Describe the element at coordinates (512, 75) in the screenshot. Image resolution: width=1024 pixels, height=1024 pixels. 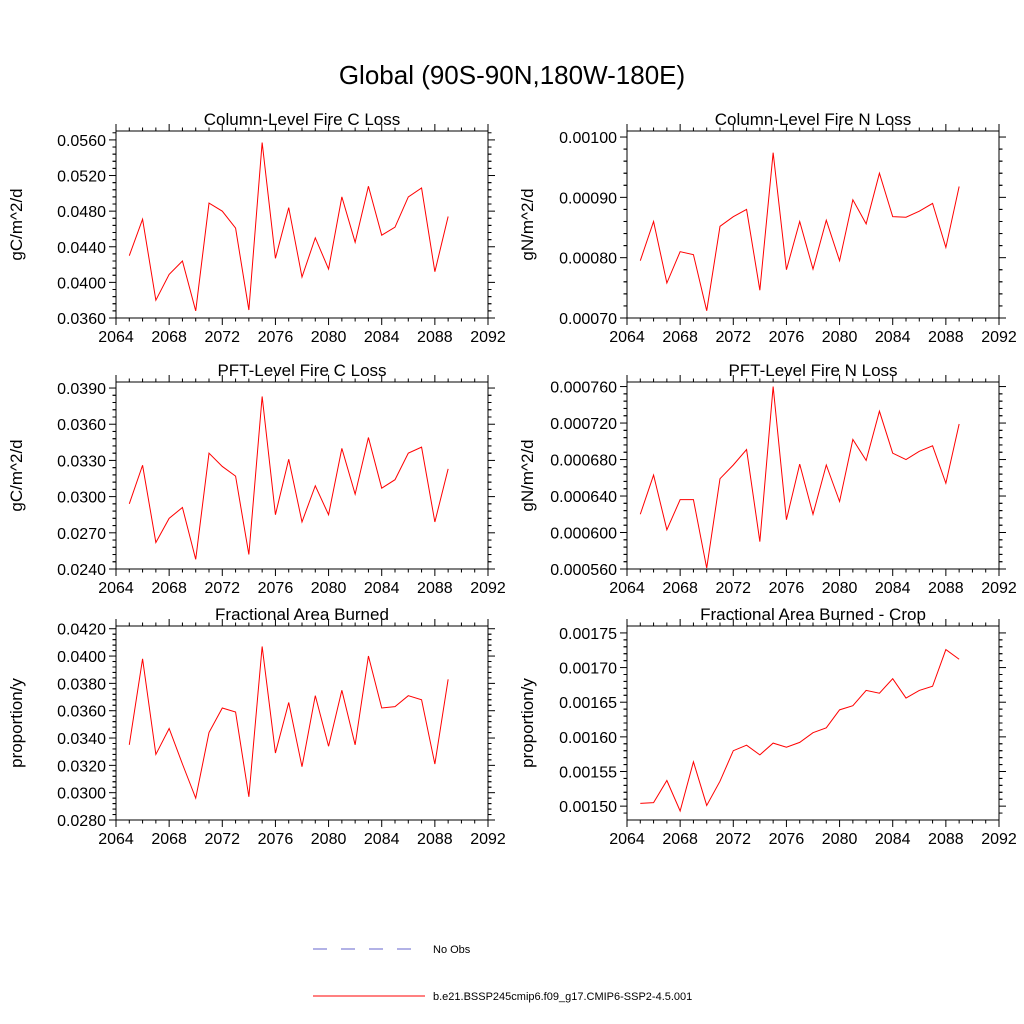
I see `figure-title: Global (90S-90N,180W-180E)` at that location.